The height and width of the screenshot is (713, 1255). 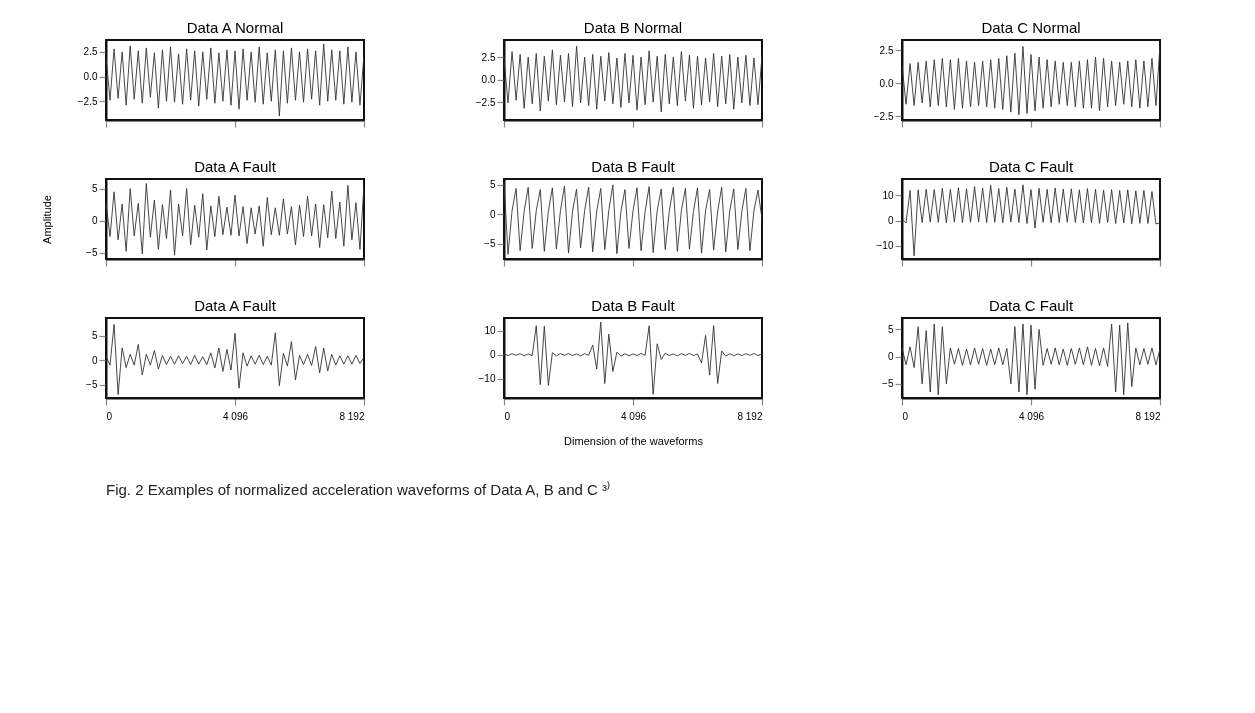 I want to click on x-axis-title: Dimension of the waveforms, so click(x=634, y=440).